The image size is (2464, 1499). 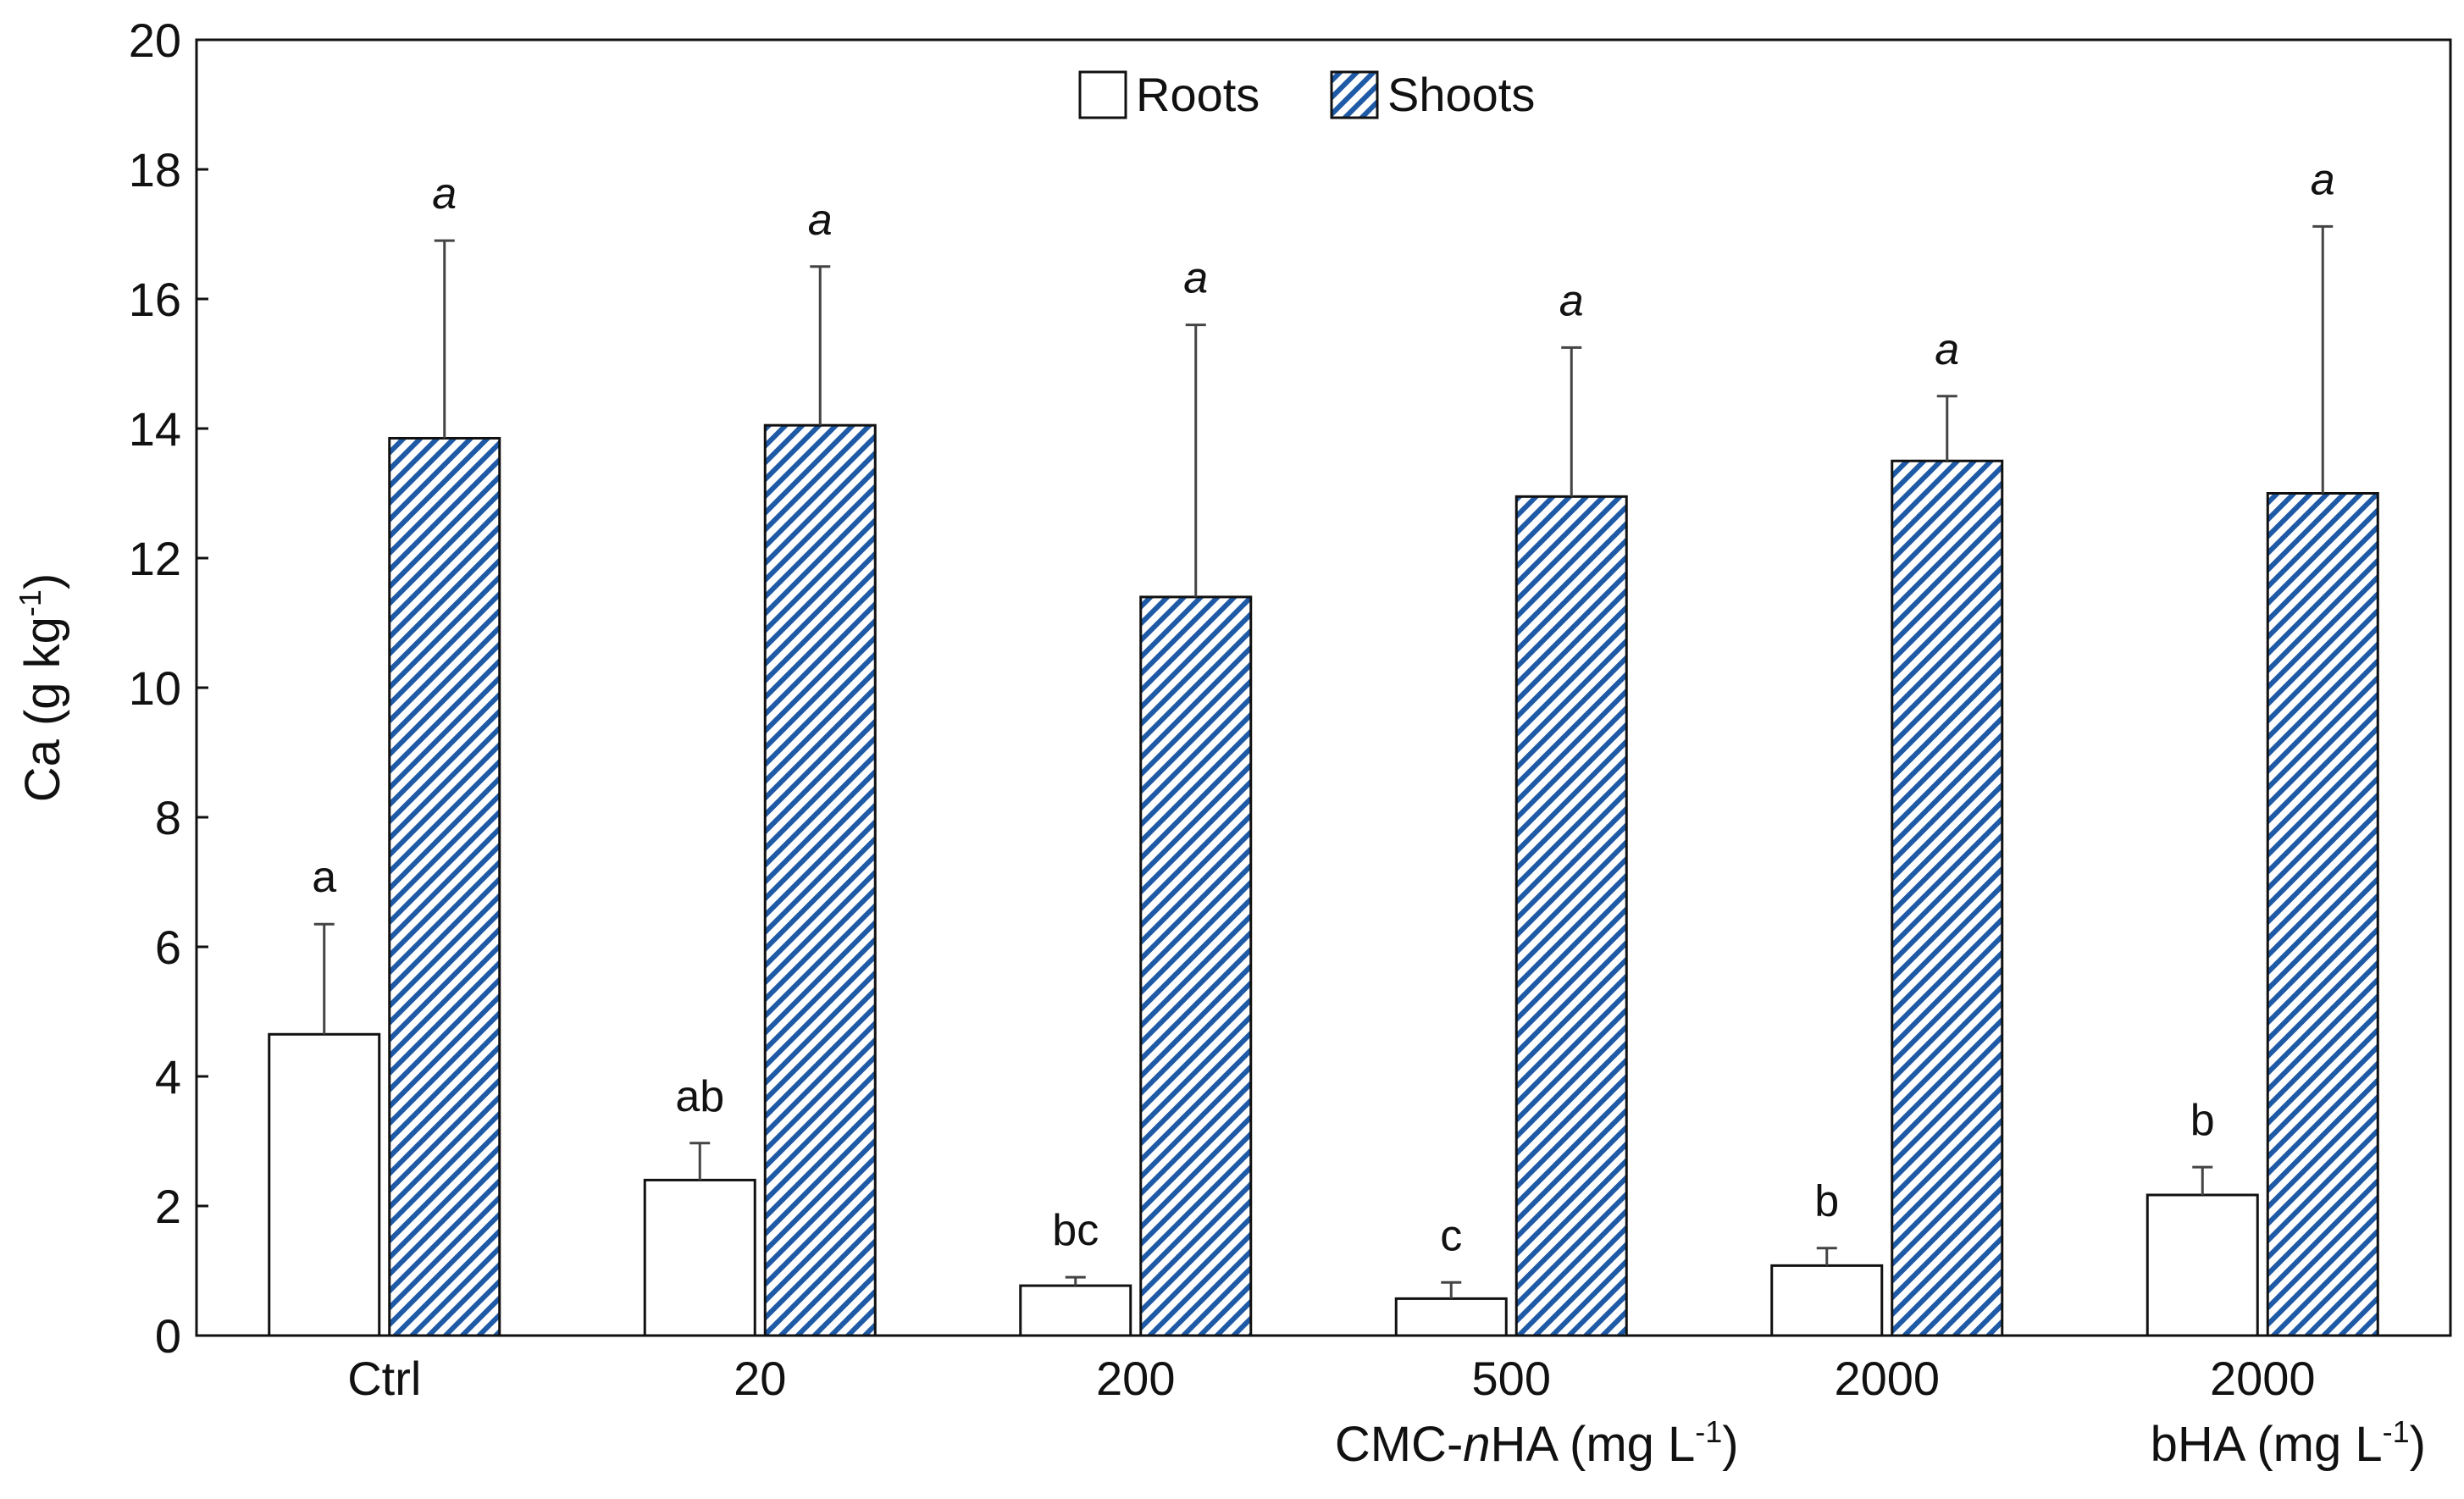 I want to click on y-tick-label: 12, so click(x=155, y=558).